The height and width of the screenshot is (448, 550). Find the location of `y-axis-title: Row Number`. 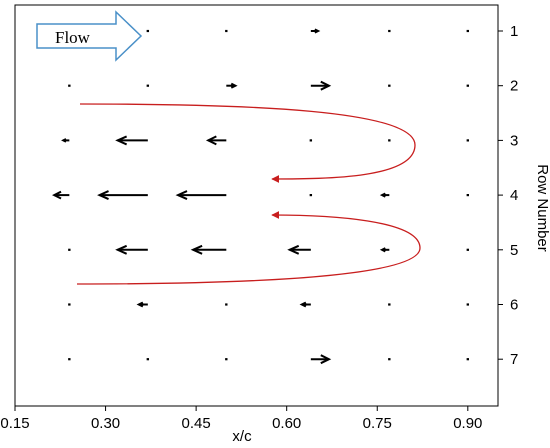

y-axis-title: Row Number is located at coordinates (542, 208).